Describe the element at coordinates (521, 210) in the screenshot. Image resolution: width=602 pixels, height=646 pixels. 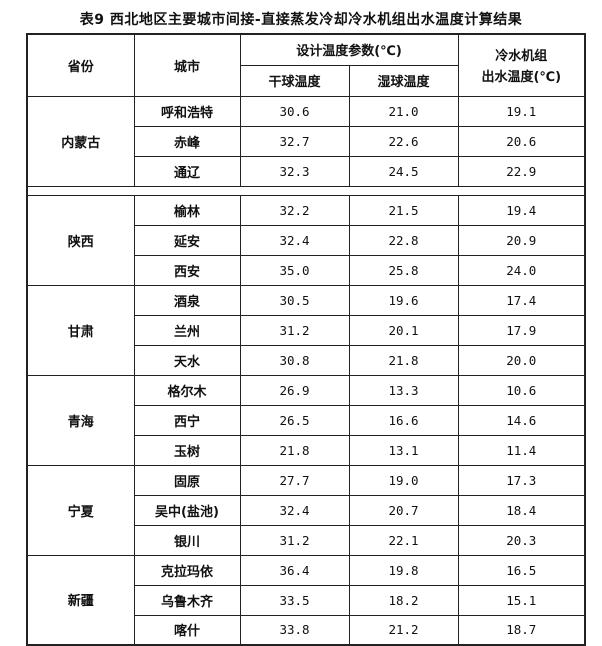
I see `outlet-temp-cell: 19.4` at that location.